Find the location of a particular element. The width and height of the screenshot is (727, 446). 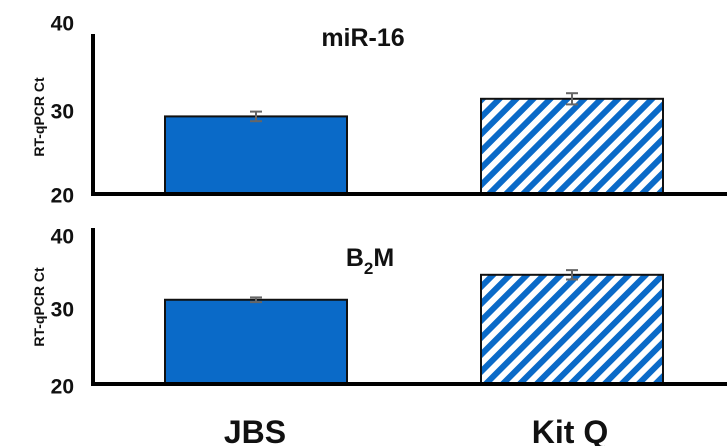

panel2-title: B2M is located at coordinates (370, 261).